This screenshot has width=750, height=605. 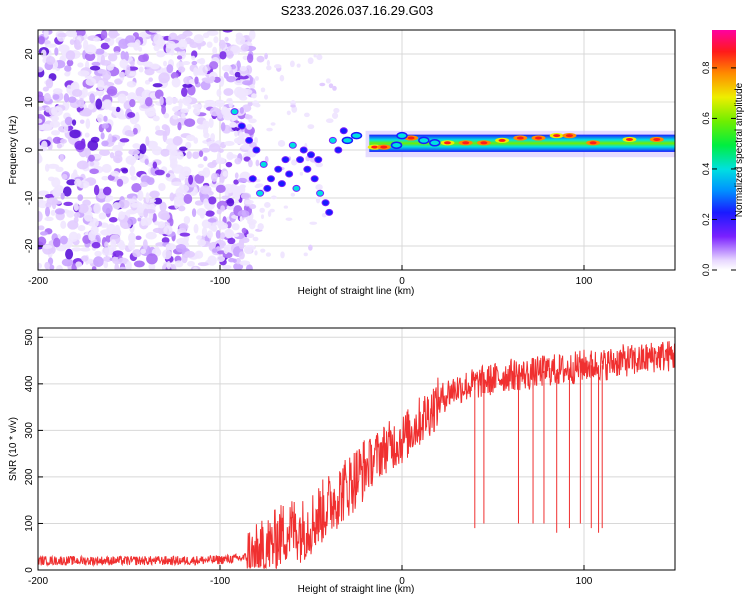 I want to click on spectrogram-x-tick-label: -200, so click(x=38, y=281).